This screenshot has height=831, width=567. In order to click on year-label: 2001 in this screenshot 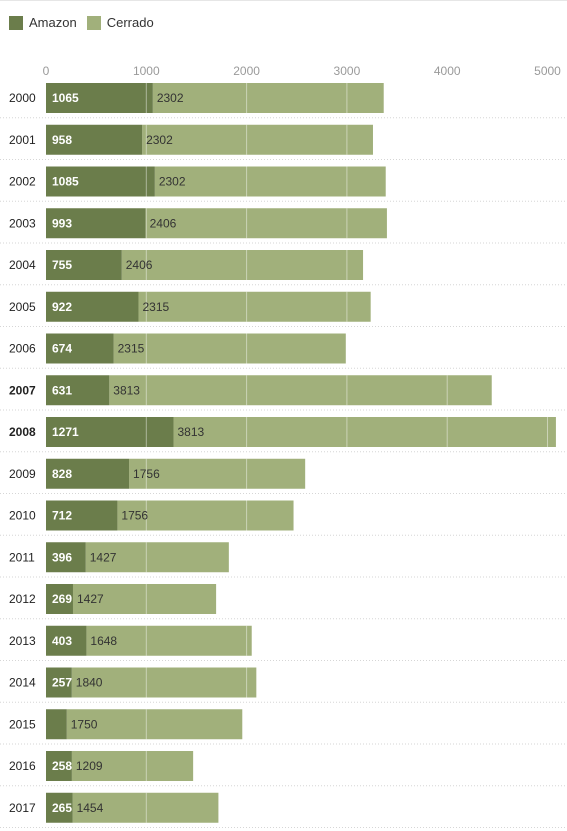, I will do `click(22, 140)`.